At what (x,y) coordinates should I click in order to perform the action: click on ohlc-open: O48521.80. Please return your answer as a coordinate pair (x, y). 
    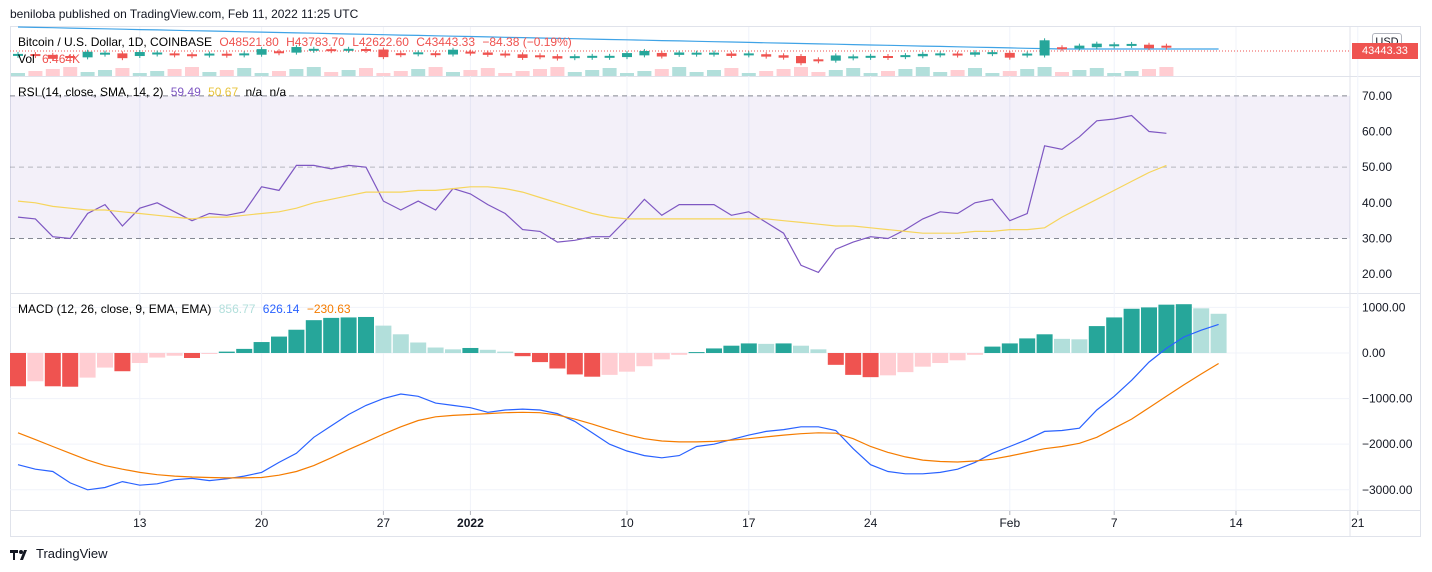
    Looking at the image, I should click on (249, 42).